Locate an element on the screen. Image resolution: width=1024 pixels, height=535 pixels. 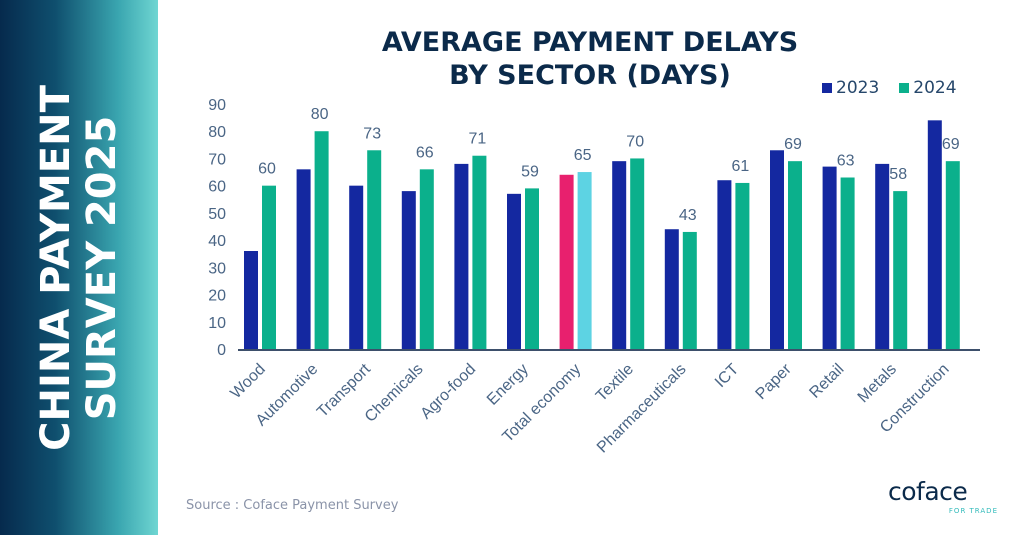
legend-item-2023: 2023 is located at coordinates (850, 88).